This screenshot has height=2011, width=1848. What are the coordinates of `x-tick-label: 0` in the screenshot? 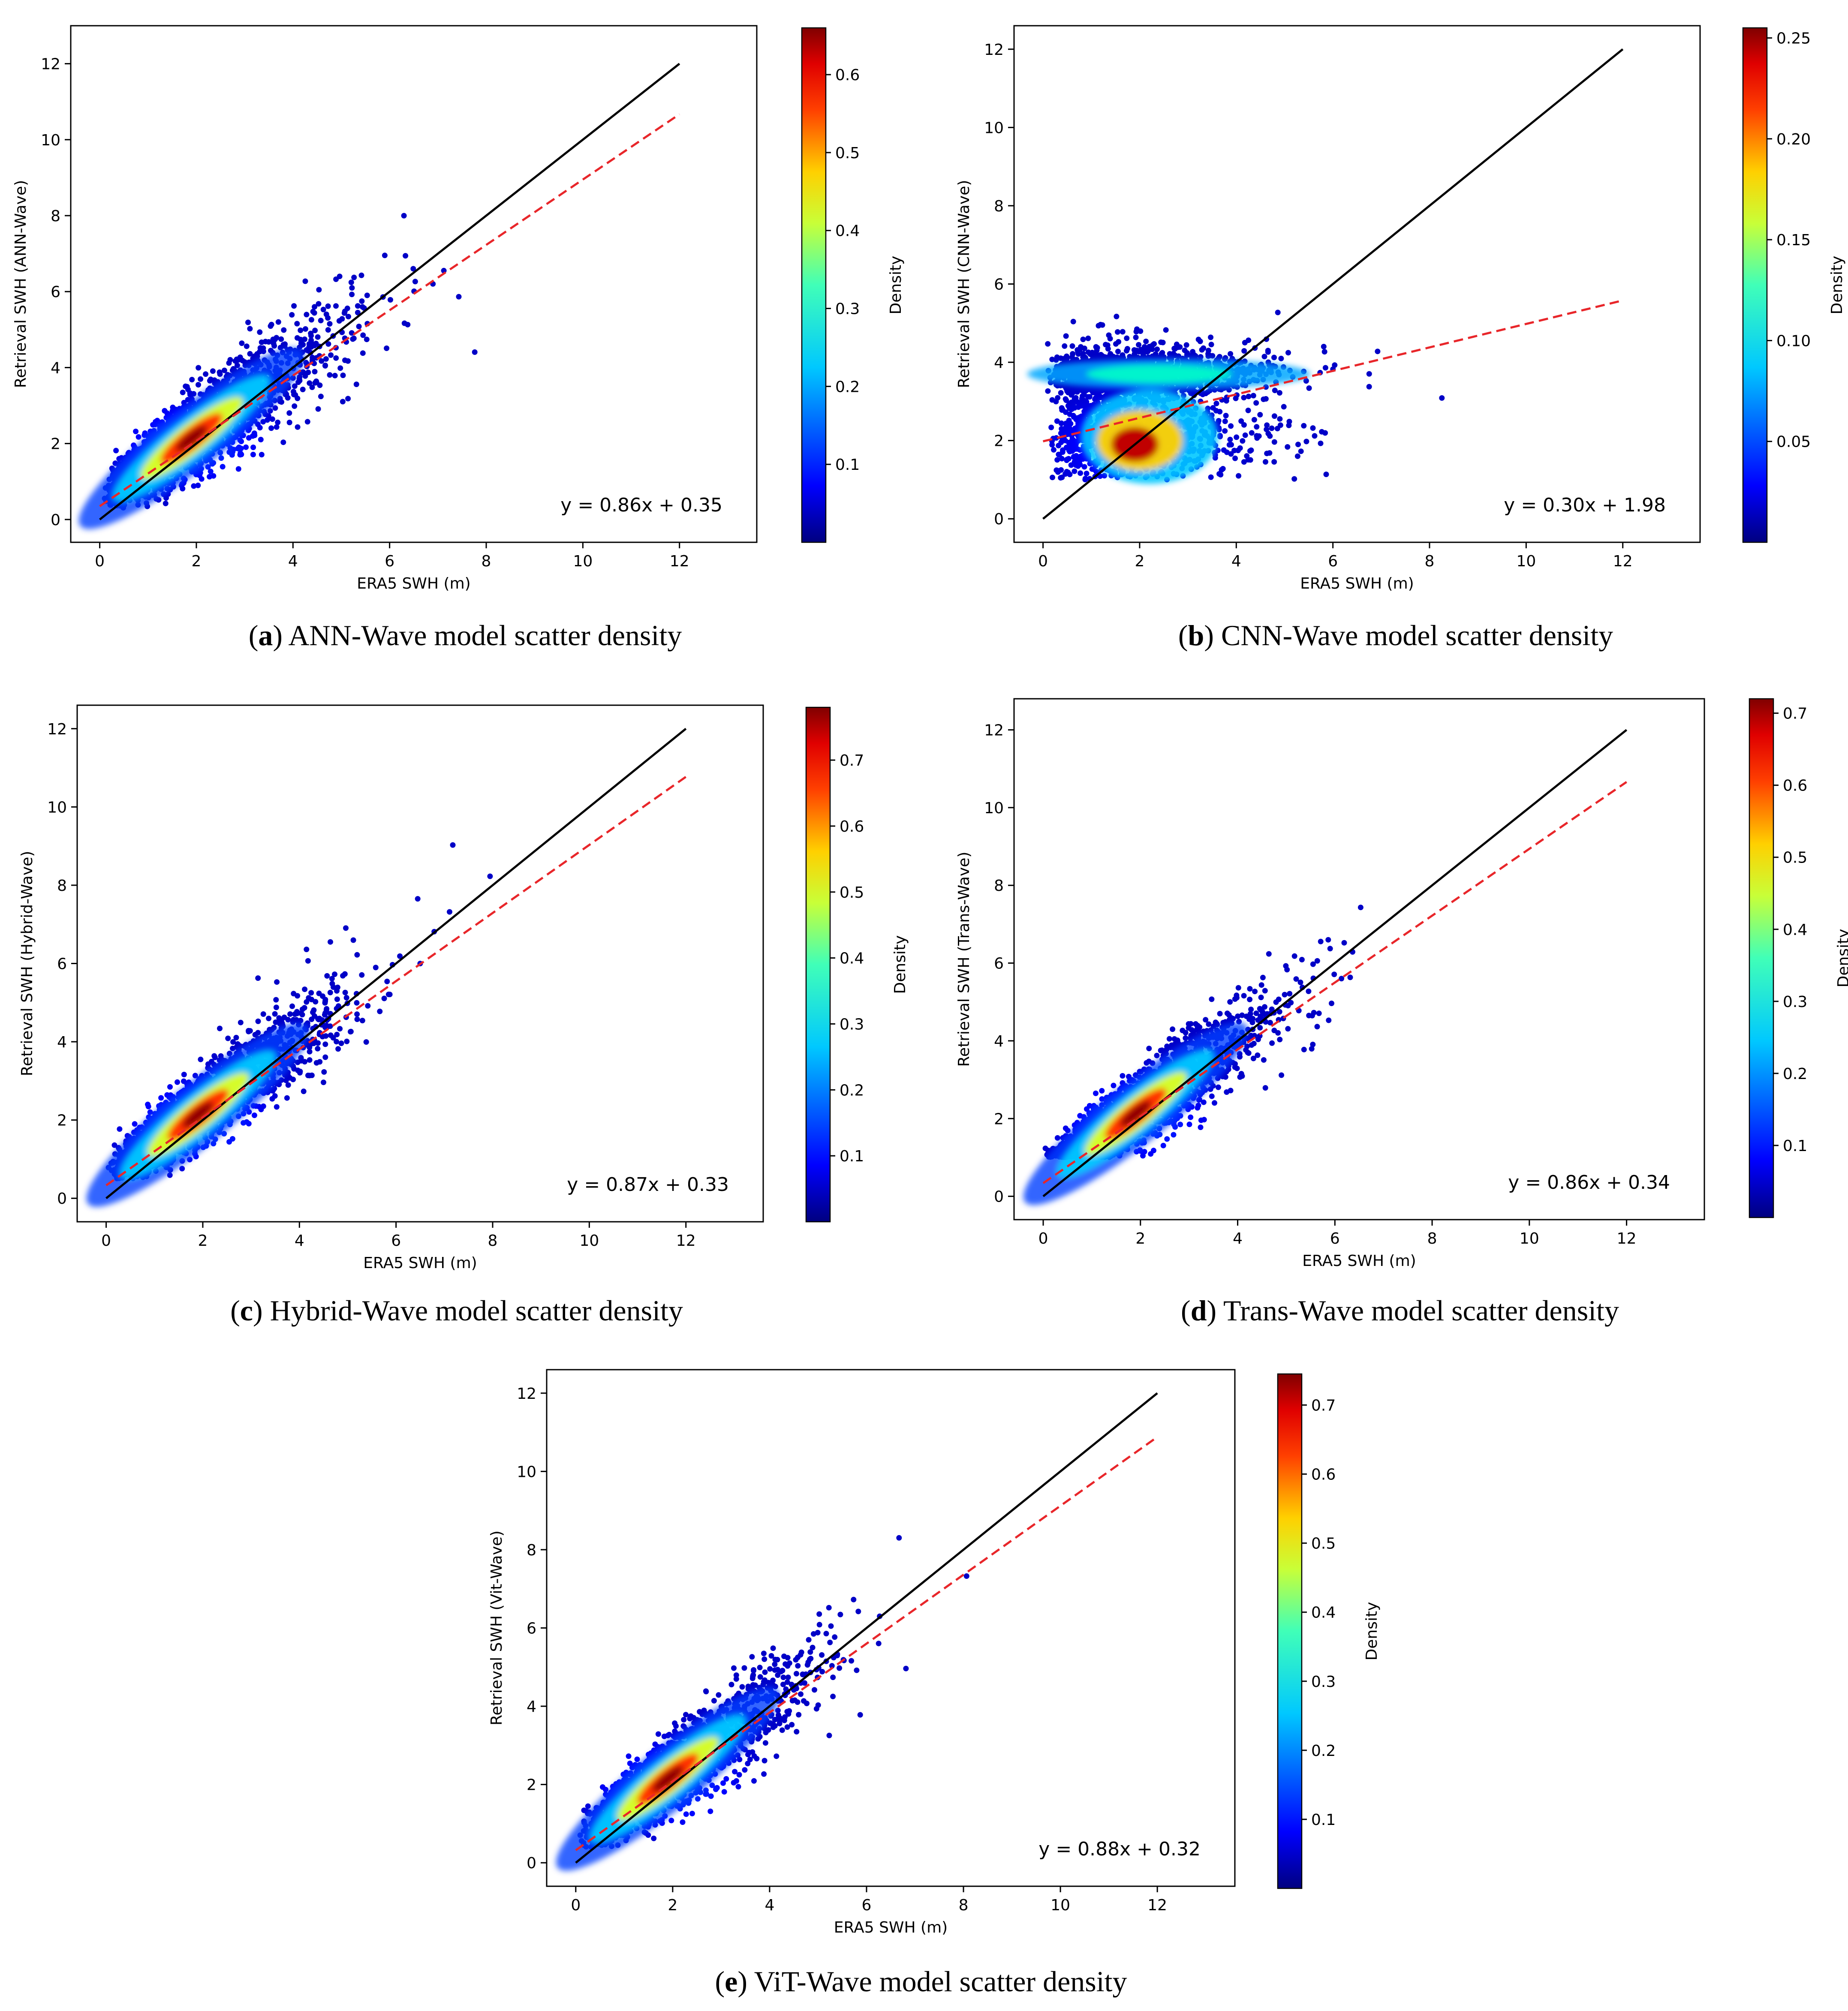 It's located at (100, 561).